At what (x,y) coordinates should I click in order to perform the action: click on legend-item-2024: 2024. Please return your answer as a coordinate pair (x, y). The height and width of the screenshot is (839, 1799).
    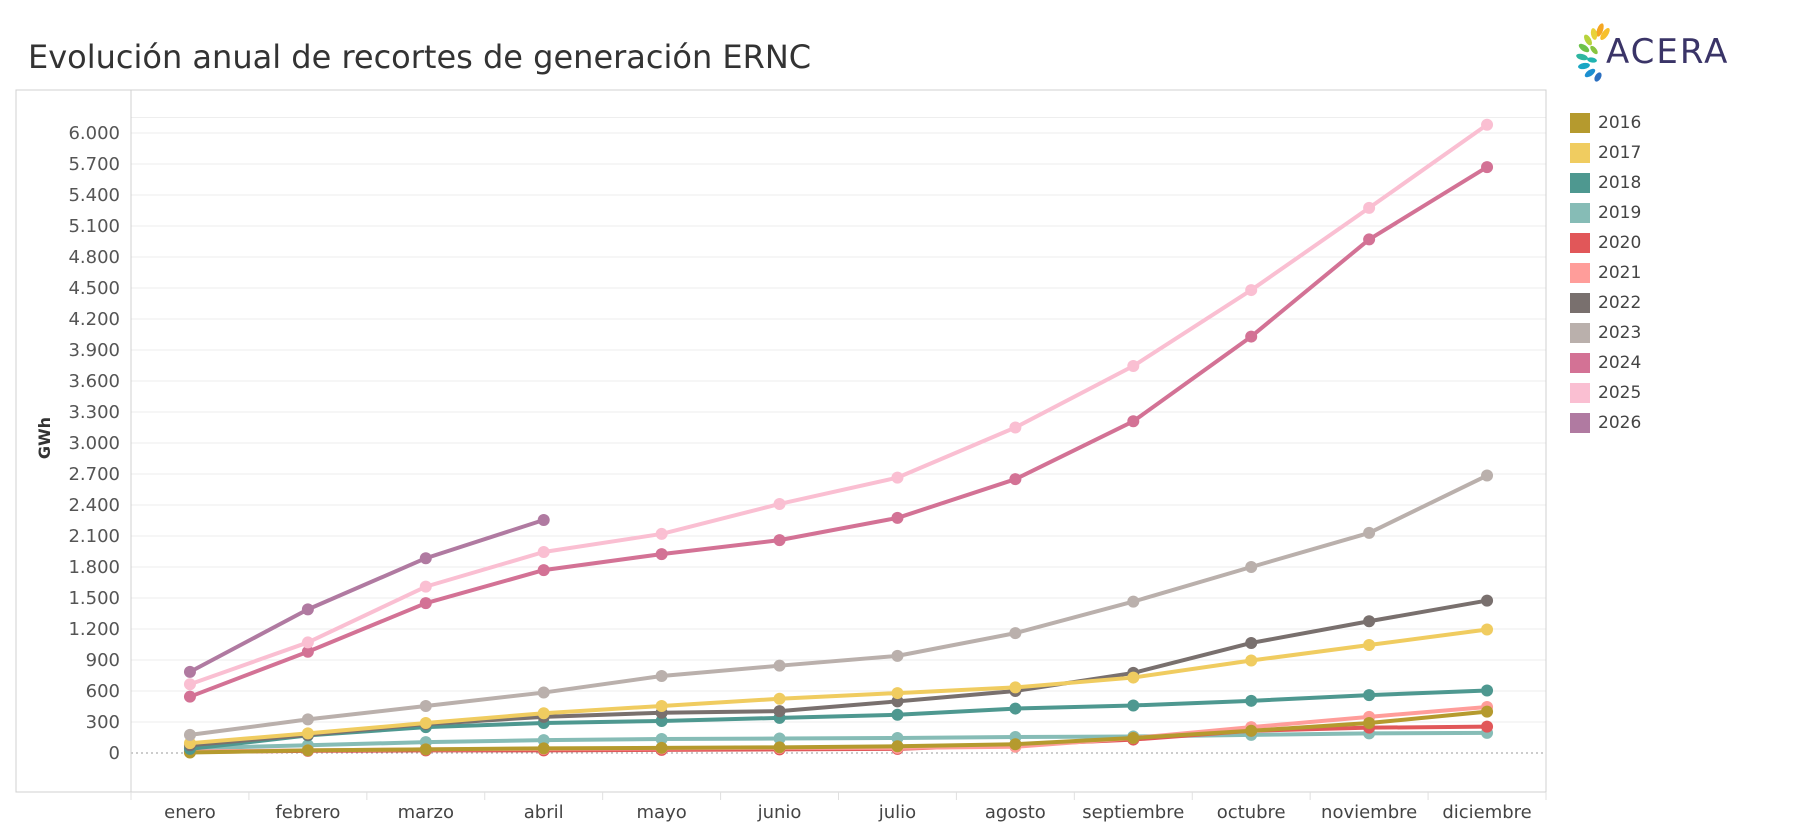
    Looking at the image, I should click on (1605, 363).